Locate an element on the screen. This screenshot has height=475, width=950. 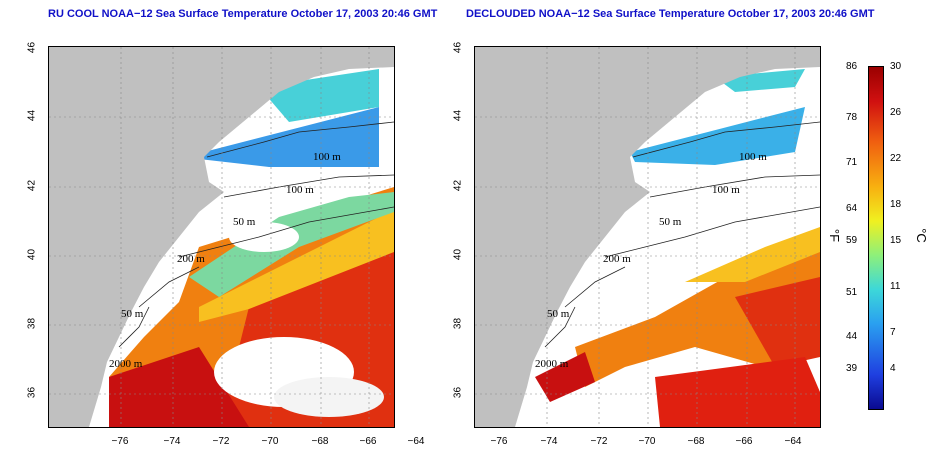
colorbar-f-tick: 64 is located at coordinates (852, 208).